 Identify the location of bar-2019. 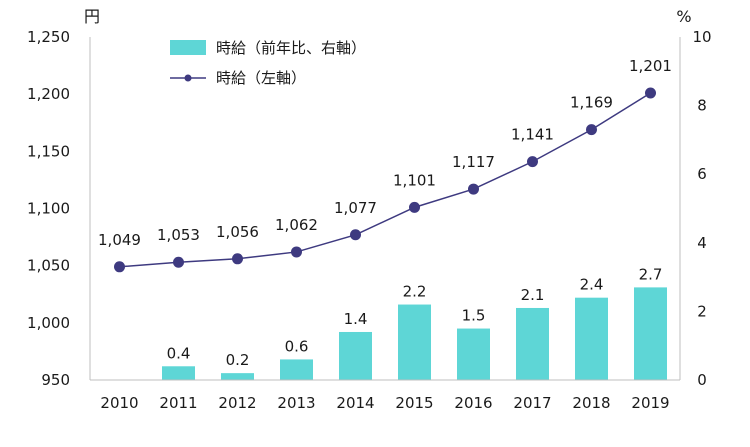
(650, 333).